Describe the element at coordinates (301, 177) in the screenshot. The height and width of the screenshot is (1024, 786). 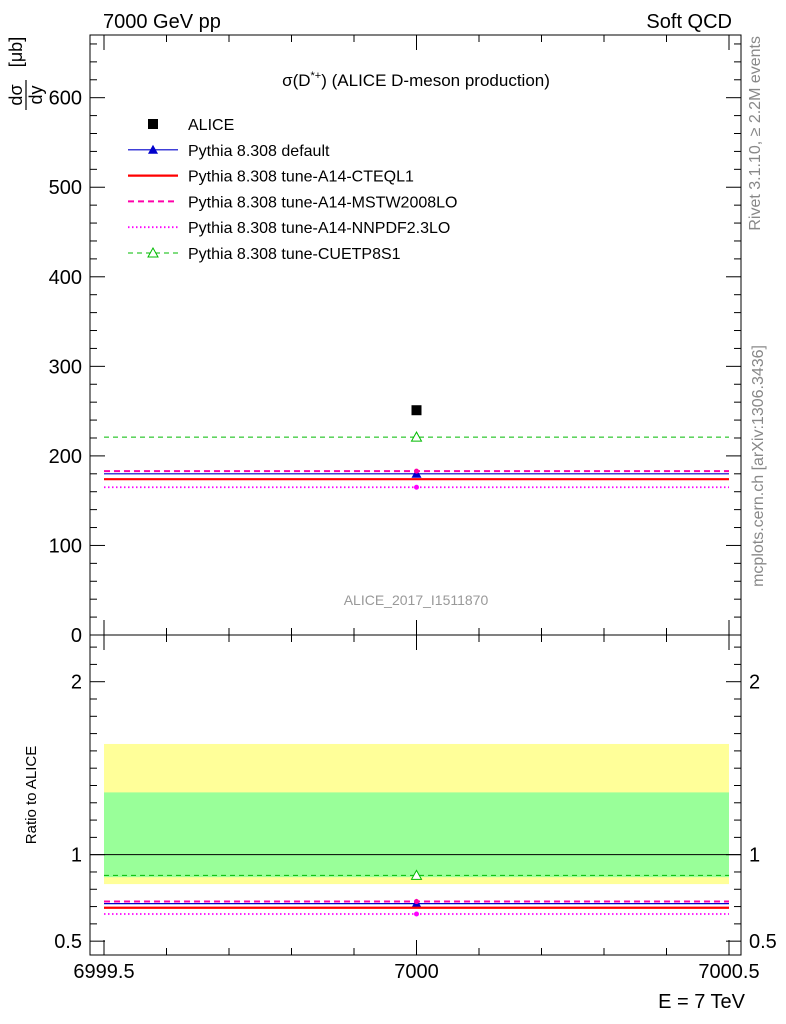
I see `legend-label: Pythia 8.308 tune-A14-CTEQL1` at that location.